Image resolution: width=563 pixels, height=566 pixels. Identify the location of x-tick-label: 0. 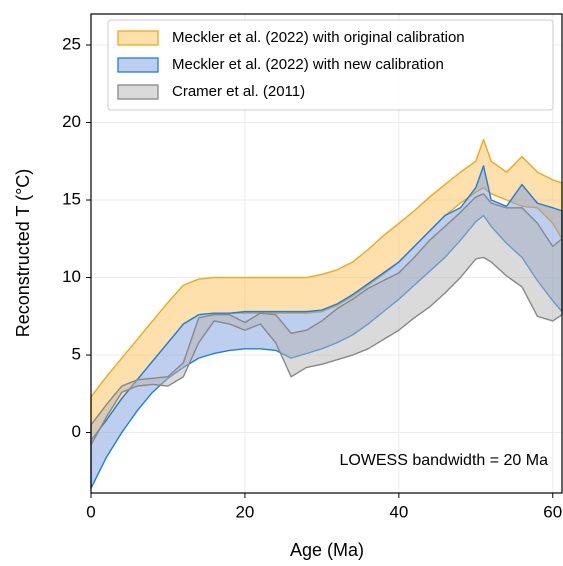
(90, 511).